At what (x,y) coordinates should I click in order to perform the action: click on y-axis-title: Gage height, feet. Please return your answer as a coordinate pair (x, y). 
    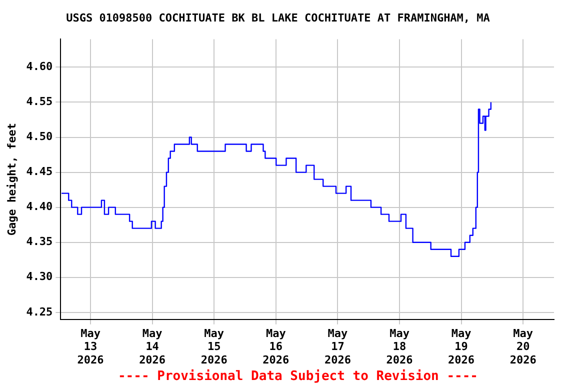
    Looking at the image, I should click on (11, 179).